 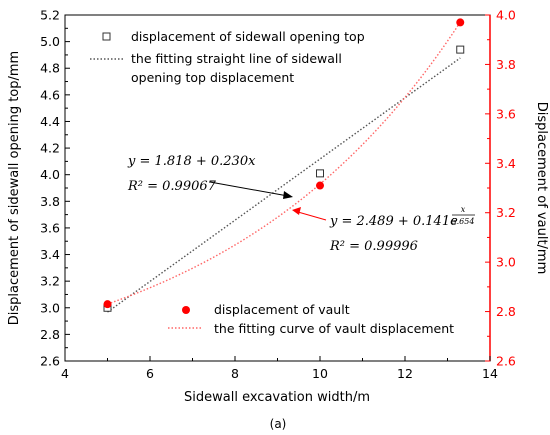 What do you see at coordinates (334, 328) in the screenshot?
I see `legend-label-fit-curve: the fitting curve of vault displacement` at bounding box center [334, 328].